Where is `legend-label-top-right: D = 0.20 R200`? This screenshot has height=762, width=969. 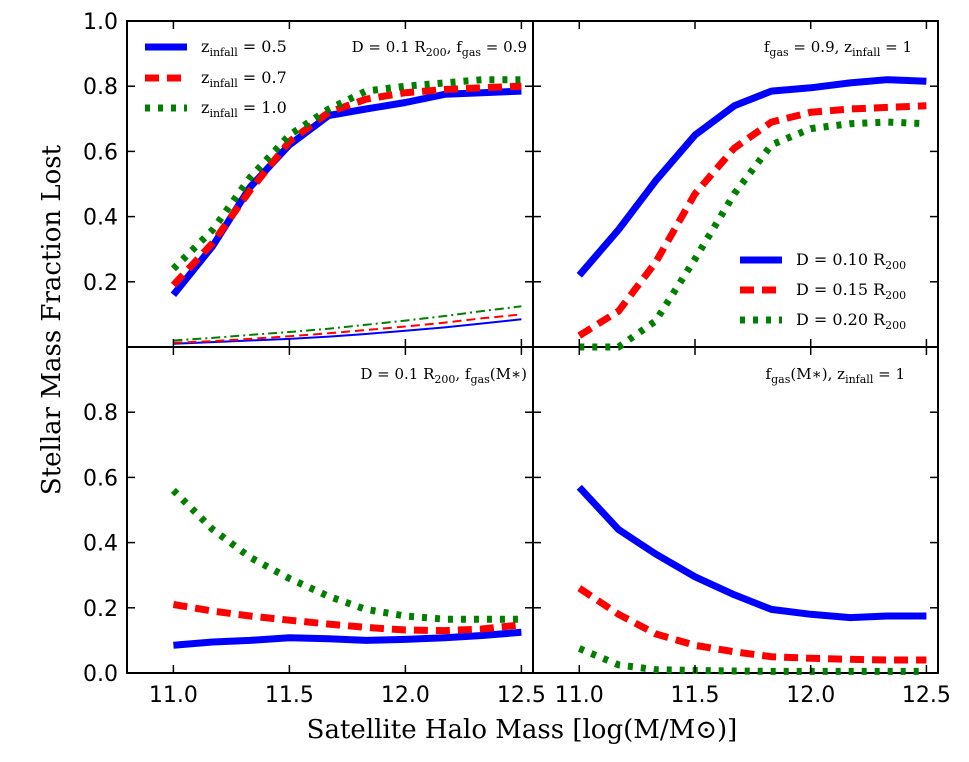
legend-label-top-right: D = 0.20 R200 is located at coordinates (851, 321).